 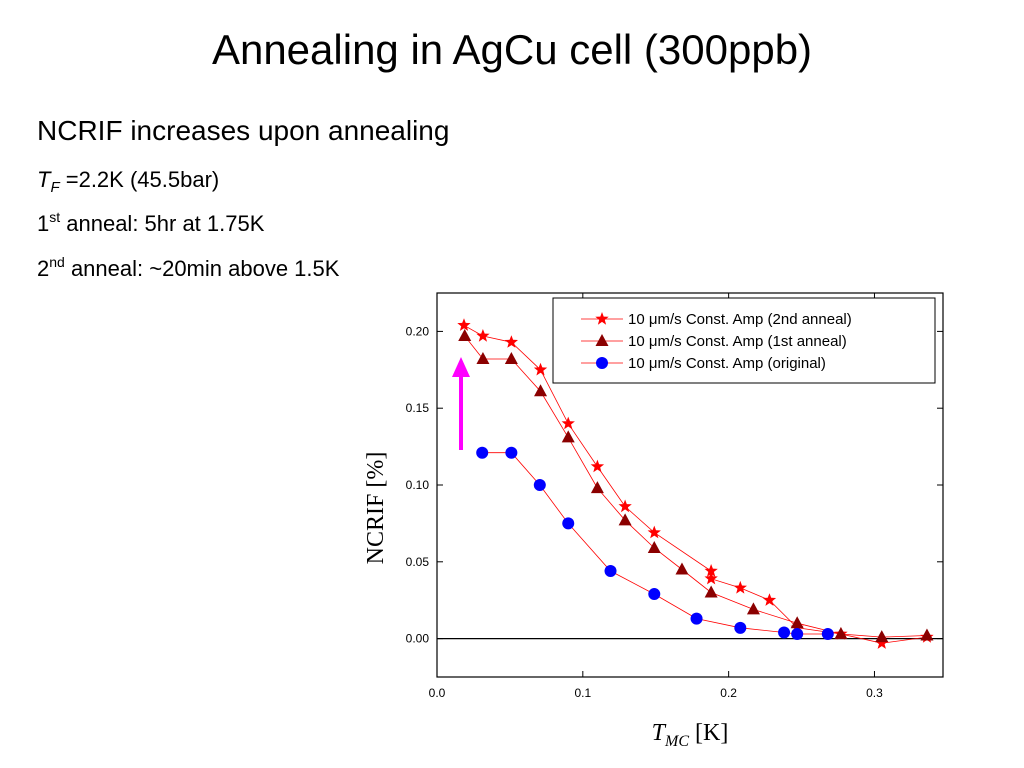 What do you see at coordinates (418, 408) in the screenshot?
I see `y-tick-label: 0.15` at bounding box center [418, 408].